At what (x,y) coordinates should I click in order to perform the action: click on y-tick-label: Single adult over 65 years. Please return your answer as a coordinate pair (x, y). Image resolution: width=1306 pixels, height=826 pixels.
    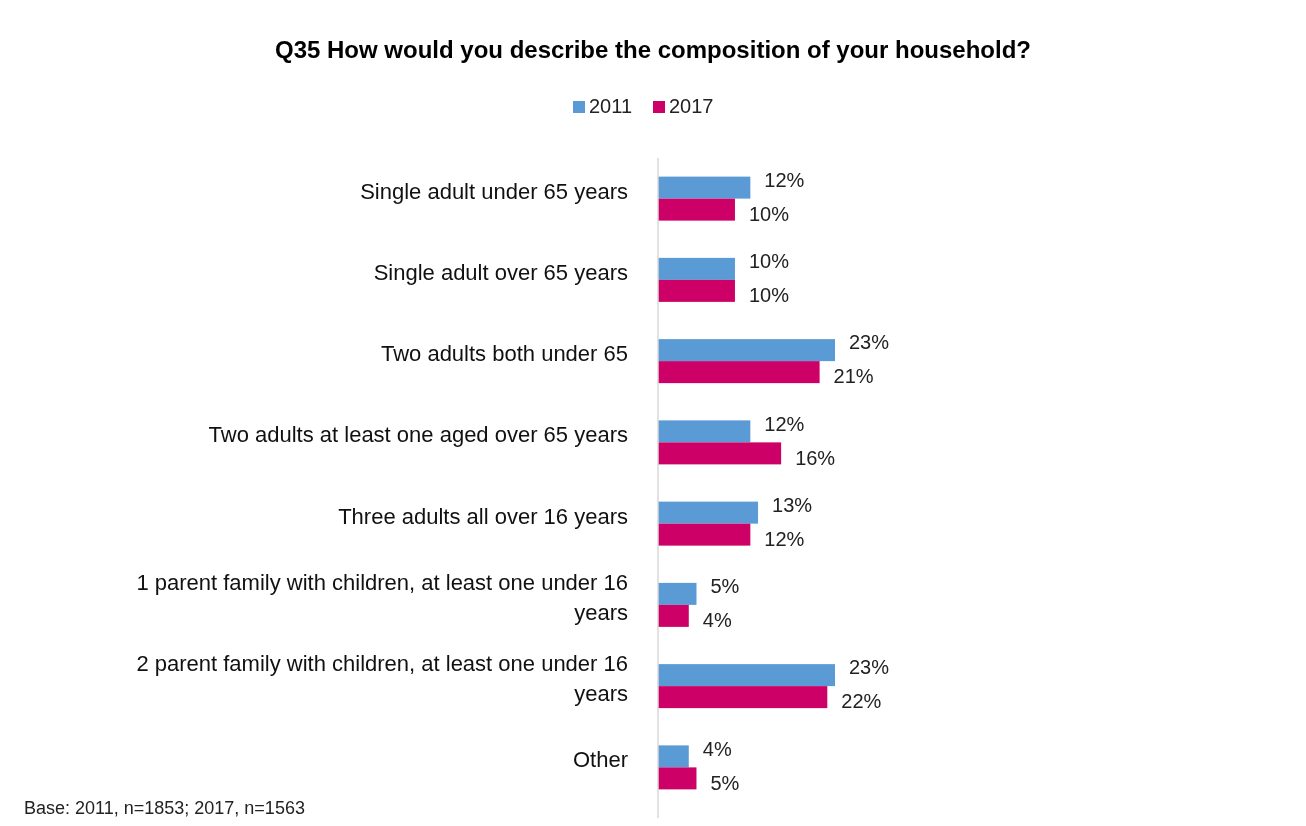
    Looking at the image, I should click on (500, 272).